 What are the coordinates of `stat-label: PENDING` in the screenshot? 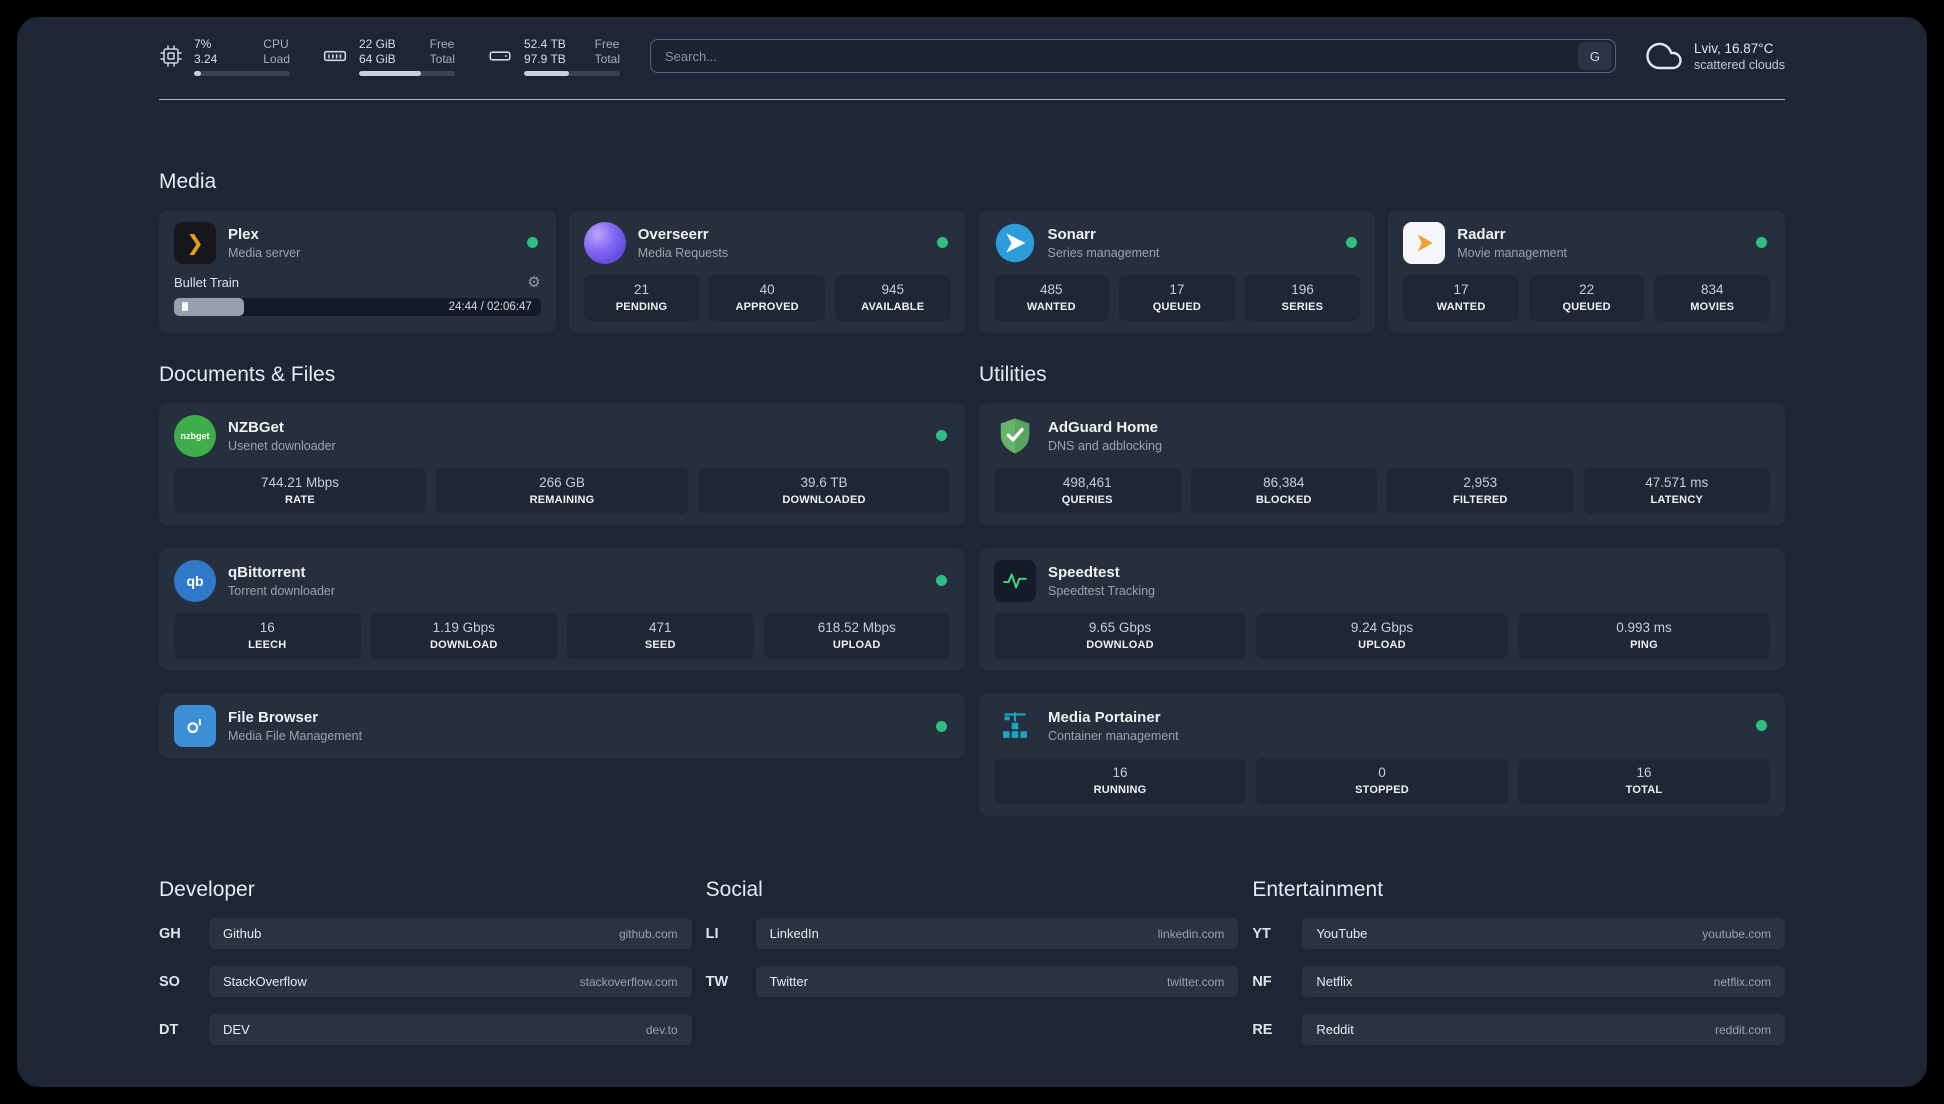 It's located at (641, 307).